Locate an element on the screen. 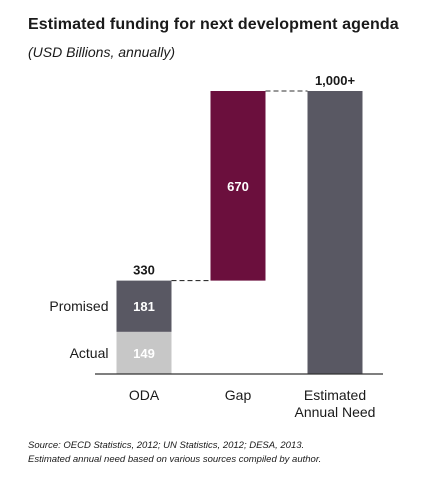  segment-name-promised: Promised is located at coordinates (78, 306).